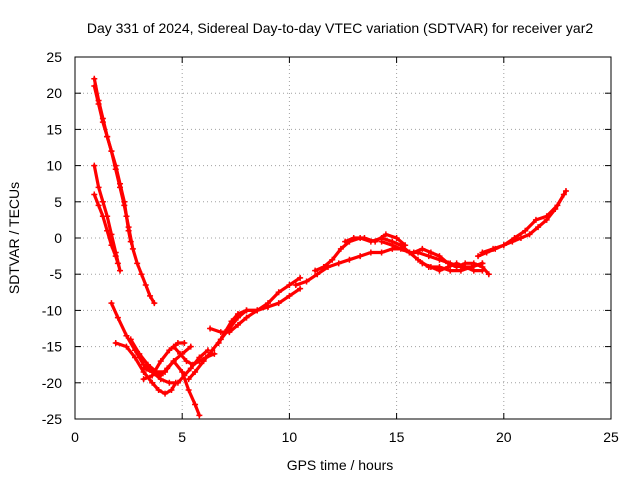 The image size is (640, 480). I want to click on y-tick-label: -20, so click(52, 383).